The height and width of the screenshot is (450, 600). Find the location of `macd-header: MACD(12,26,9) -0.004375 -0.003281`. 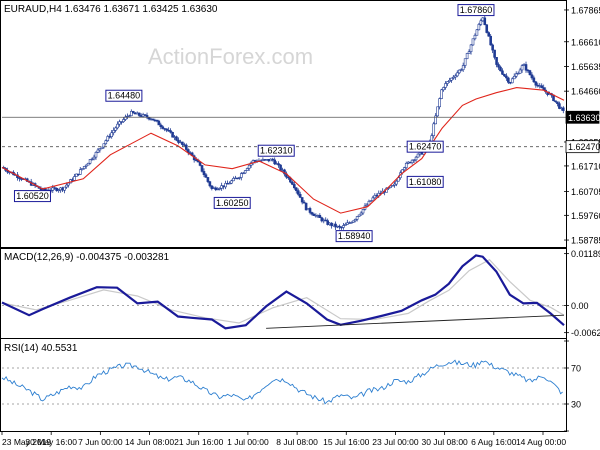

macd-header: MACD(12,26,9) -0.004375 -0.003281 is located at coordinates (87, 257).